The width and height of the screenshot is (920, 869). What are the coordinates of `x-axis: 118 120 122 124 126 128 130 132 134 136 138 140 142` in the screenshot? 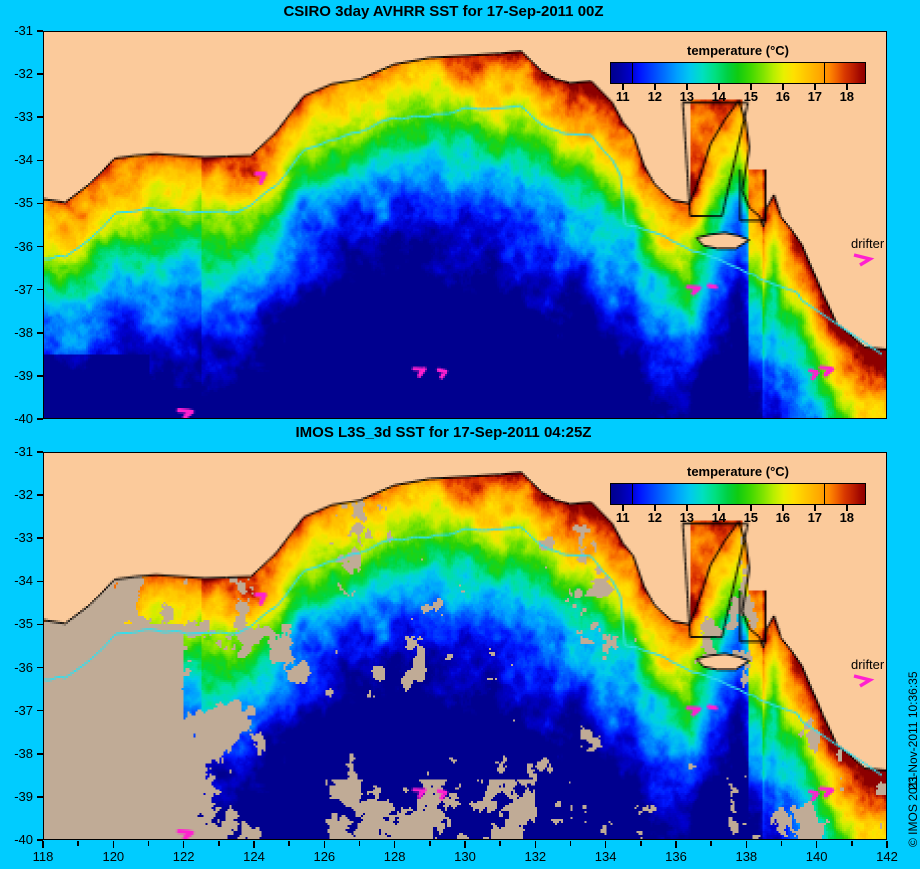 It's located at (465, 855).